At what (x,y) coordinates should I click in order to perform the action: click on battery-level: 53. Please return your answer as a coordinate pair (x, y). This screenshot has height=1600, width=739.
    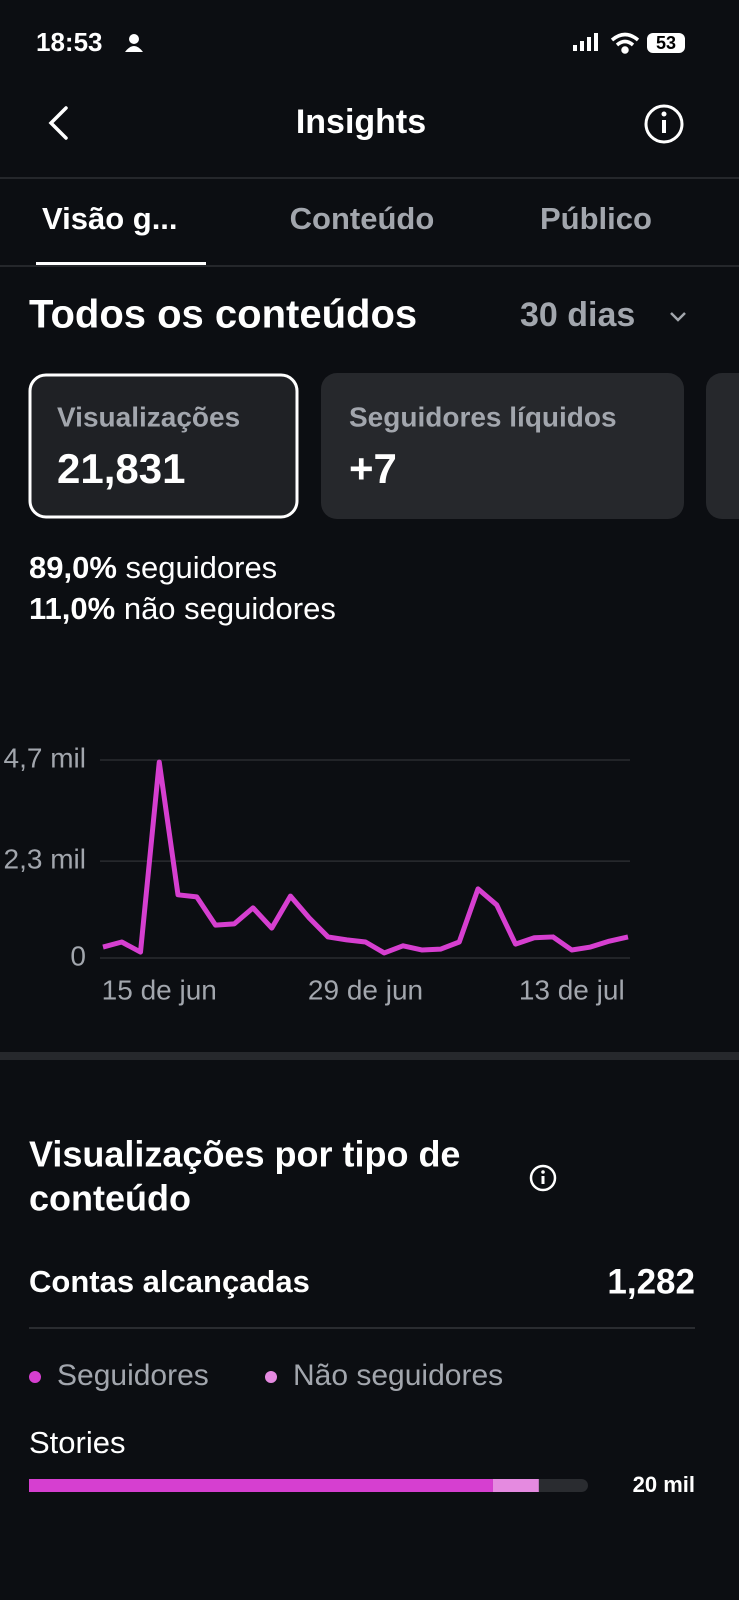
    Looking at the image, I should click on (666, 43).